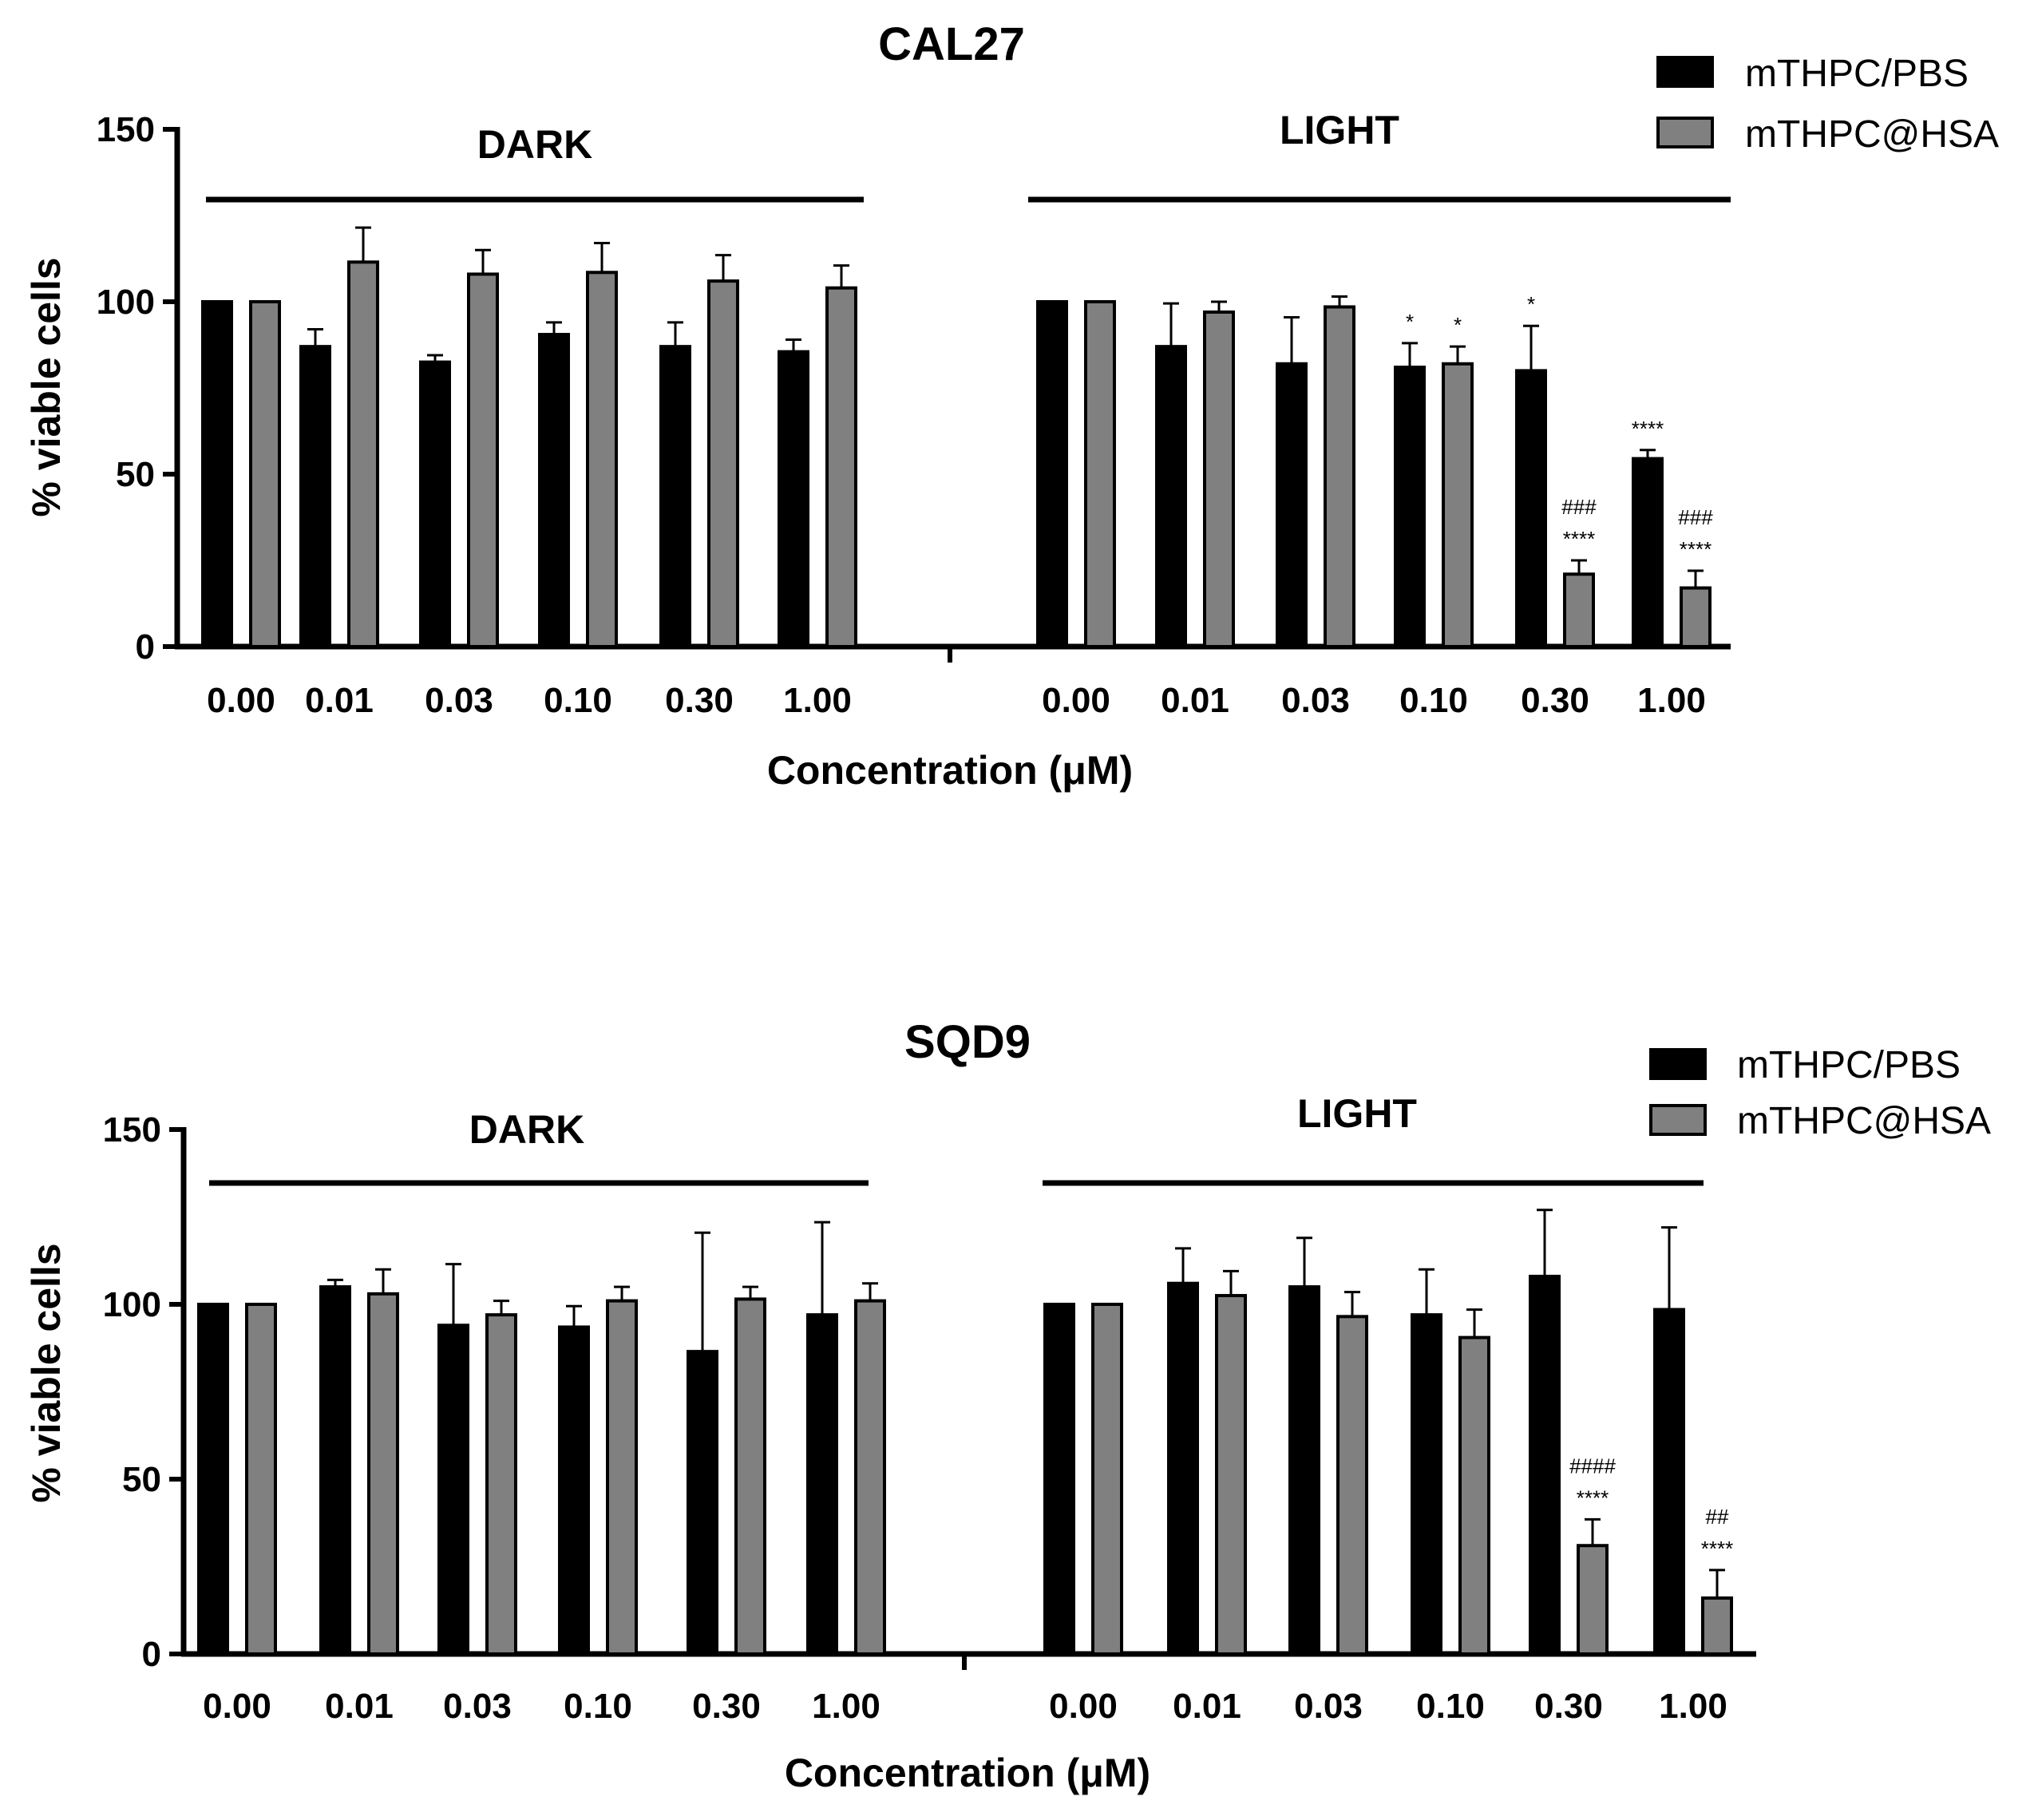  What do you see at coordinates (1593, 1466) in the screenshot?
I see `significance-marker: ####` at bounding box center [1593, 1466].